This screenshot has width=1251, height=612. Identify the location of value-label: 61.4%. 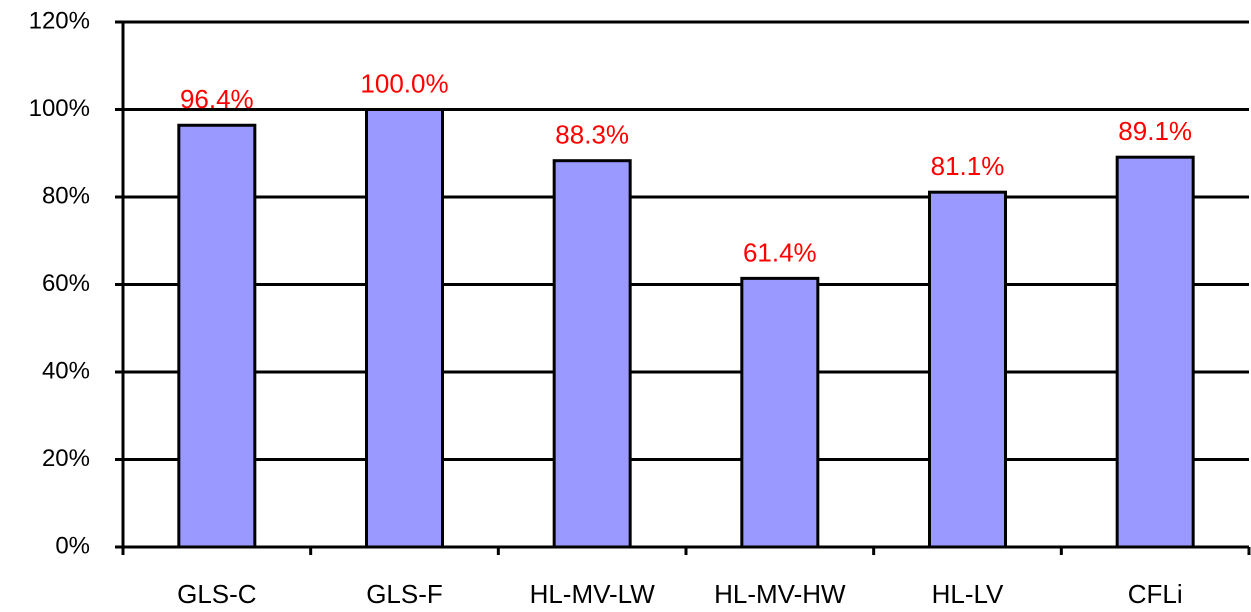
(780, 252).